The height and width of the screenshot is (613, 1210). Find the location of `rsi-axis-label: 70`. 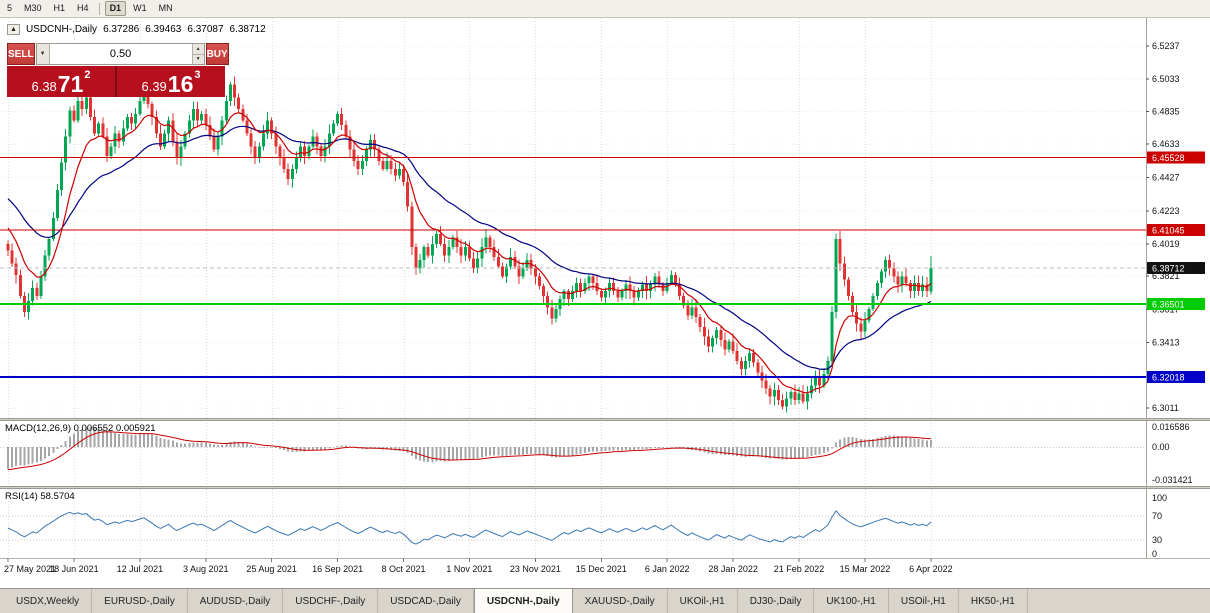

rsi-axis-label: 70 is located at coordinates (1157, 516).